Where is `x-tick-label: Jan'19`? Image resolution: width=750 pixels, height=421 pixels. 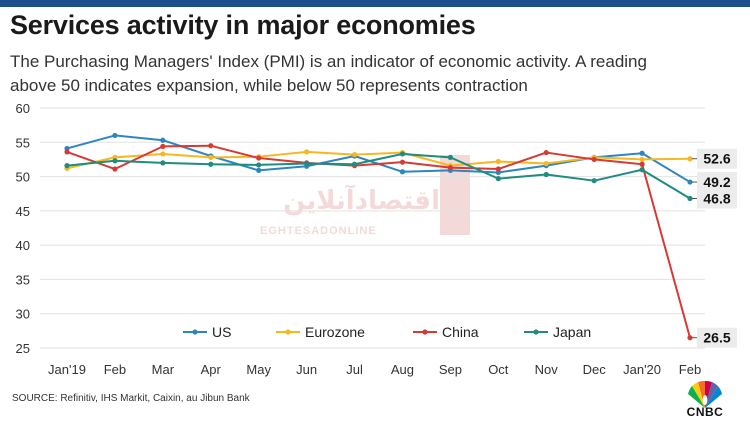 x-tick-label: Jan'19 is located at coordinates (67, 369).